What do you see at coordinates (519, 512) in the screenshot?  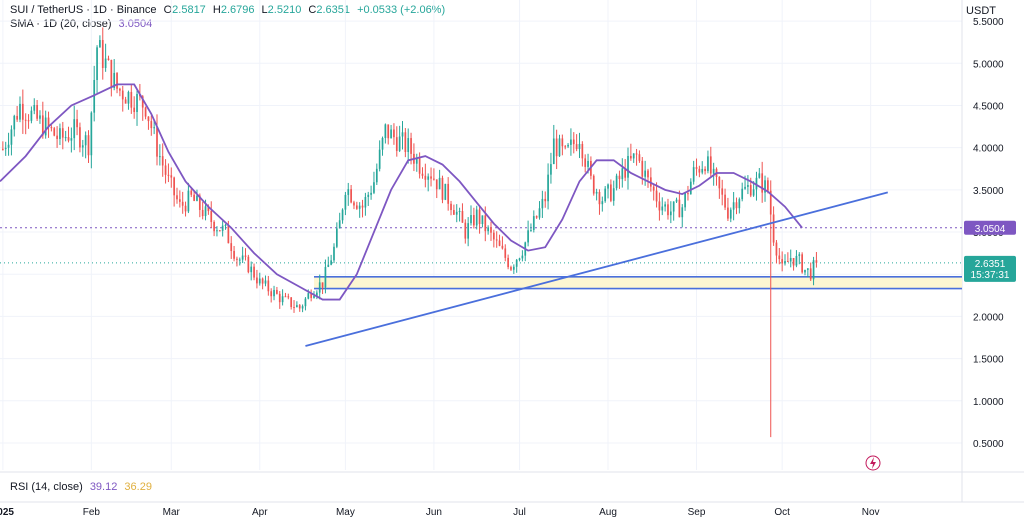 I see `x-tick-label: Jul` at bounding box center [519, 512].